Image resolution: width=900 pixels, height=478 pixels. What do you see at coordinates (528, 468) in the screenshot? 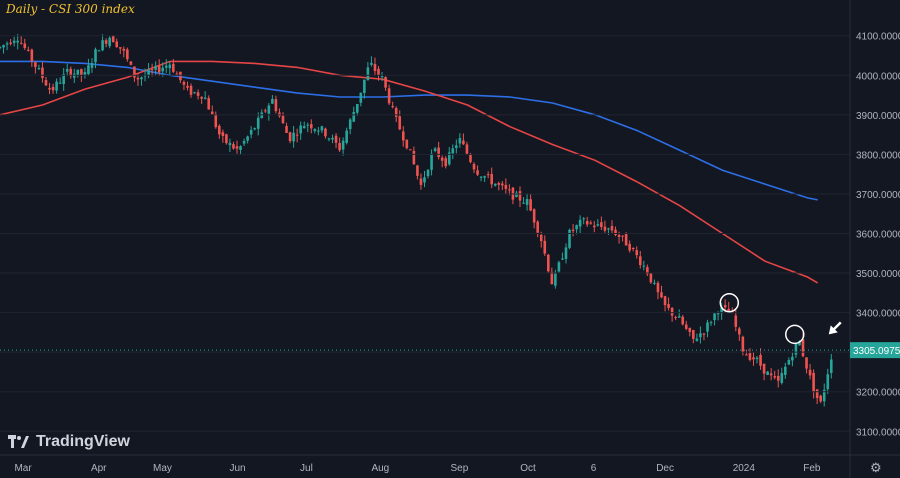
I see `x-tick-label: Oct` at bounding box center [528, 468].